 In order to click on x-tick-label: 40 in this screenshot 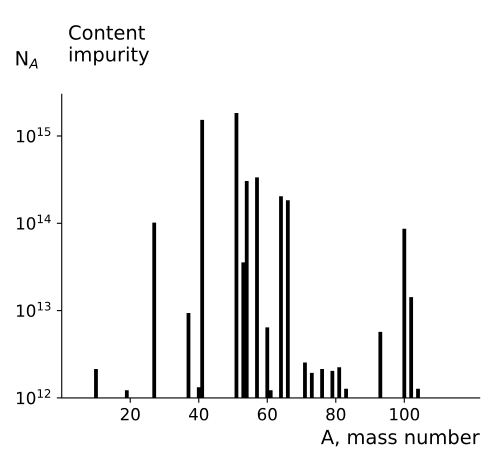, I will do `click(198, 414)`.